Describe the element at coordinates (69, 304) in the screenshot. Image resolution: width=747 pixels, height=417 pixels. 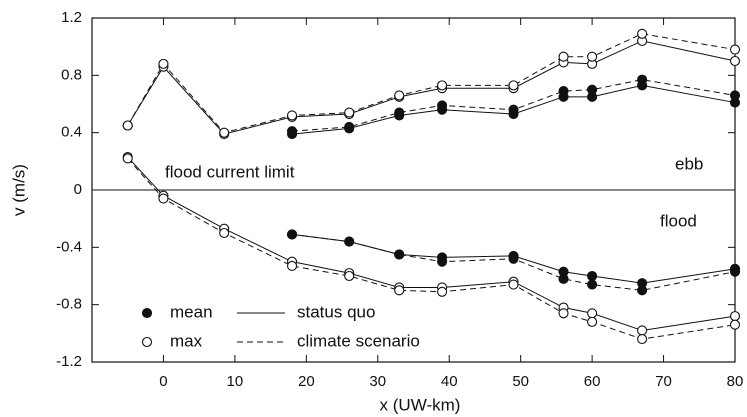
I see `y-tick-label: -0.8` at that location.